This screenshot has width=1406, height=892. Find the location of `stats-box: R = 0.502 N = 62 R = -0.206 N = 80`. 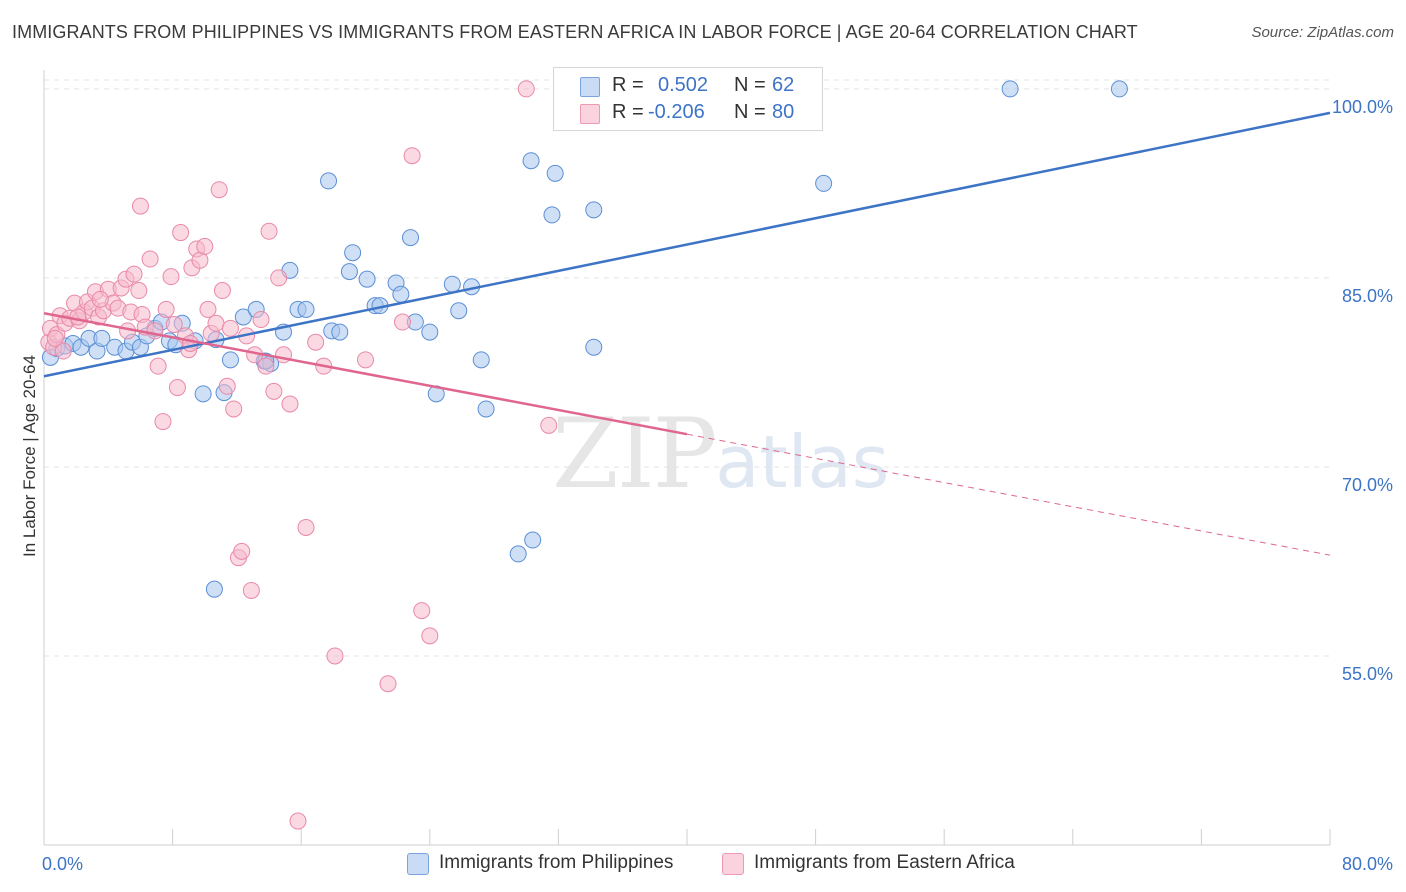

stats-box: R = 0.502 N = 62 R = -0.206 N = 80 is located at coordinates (688, 99).